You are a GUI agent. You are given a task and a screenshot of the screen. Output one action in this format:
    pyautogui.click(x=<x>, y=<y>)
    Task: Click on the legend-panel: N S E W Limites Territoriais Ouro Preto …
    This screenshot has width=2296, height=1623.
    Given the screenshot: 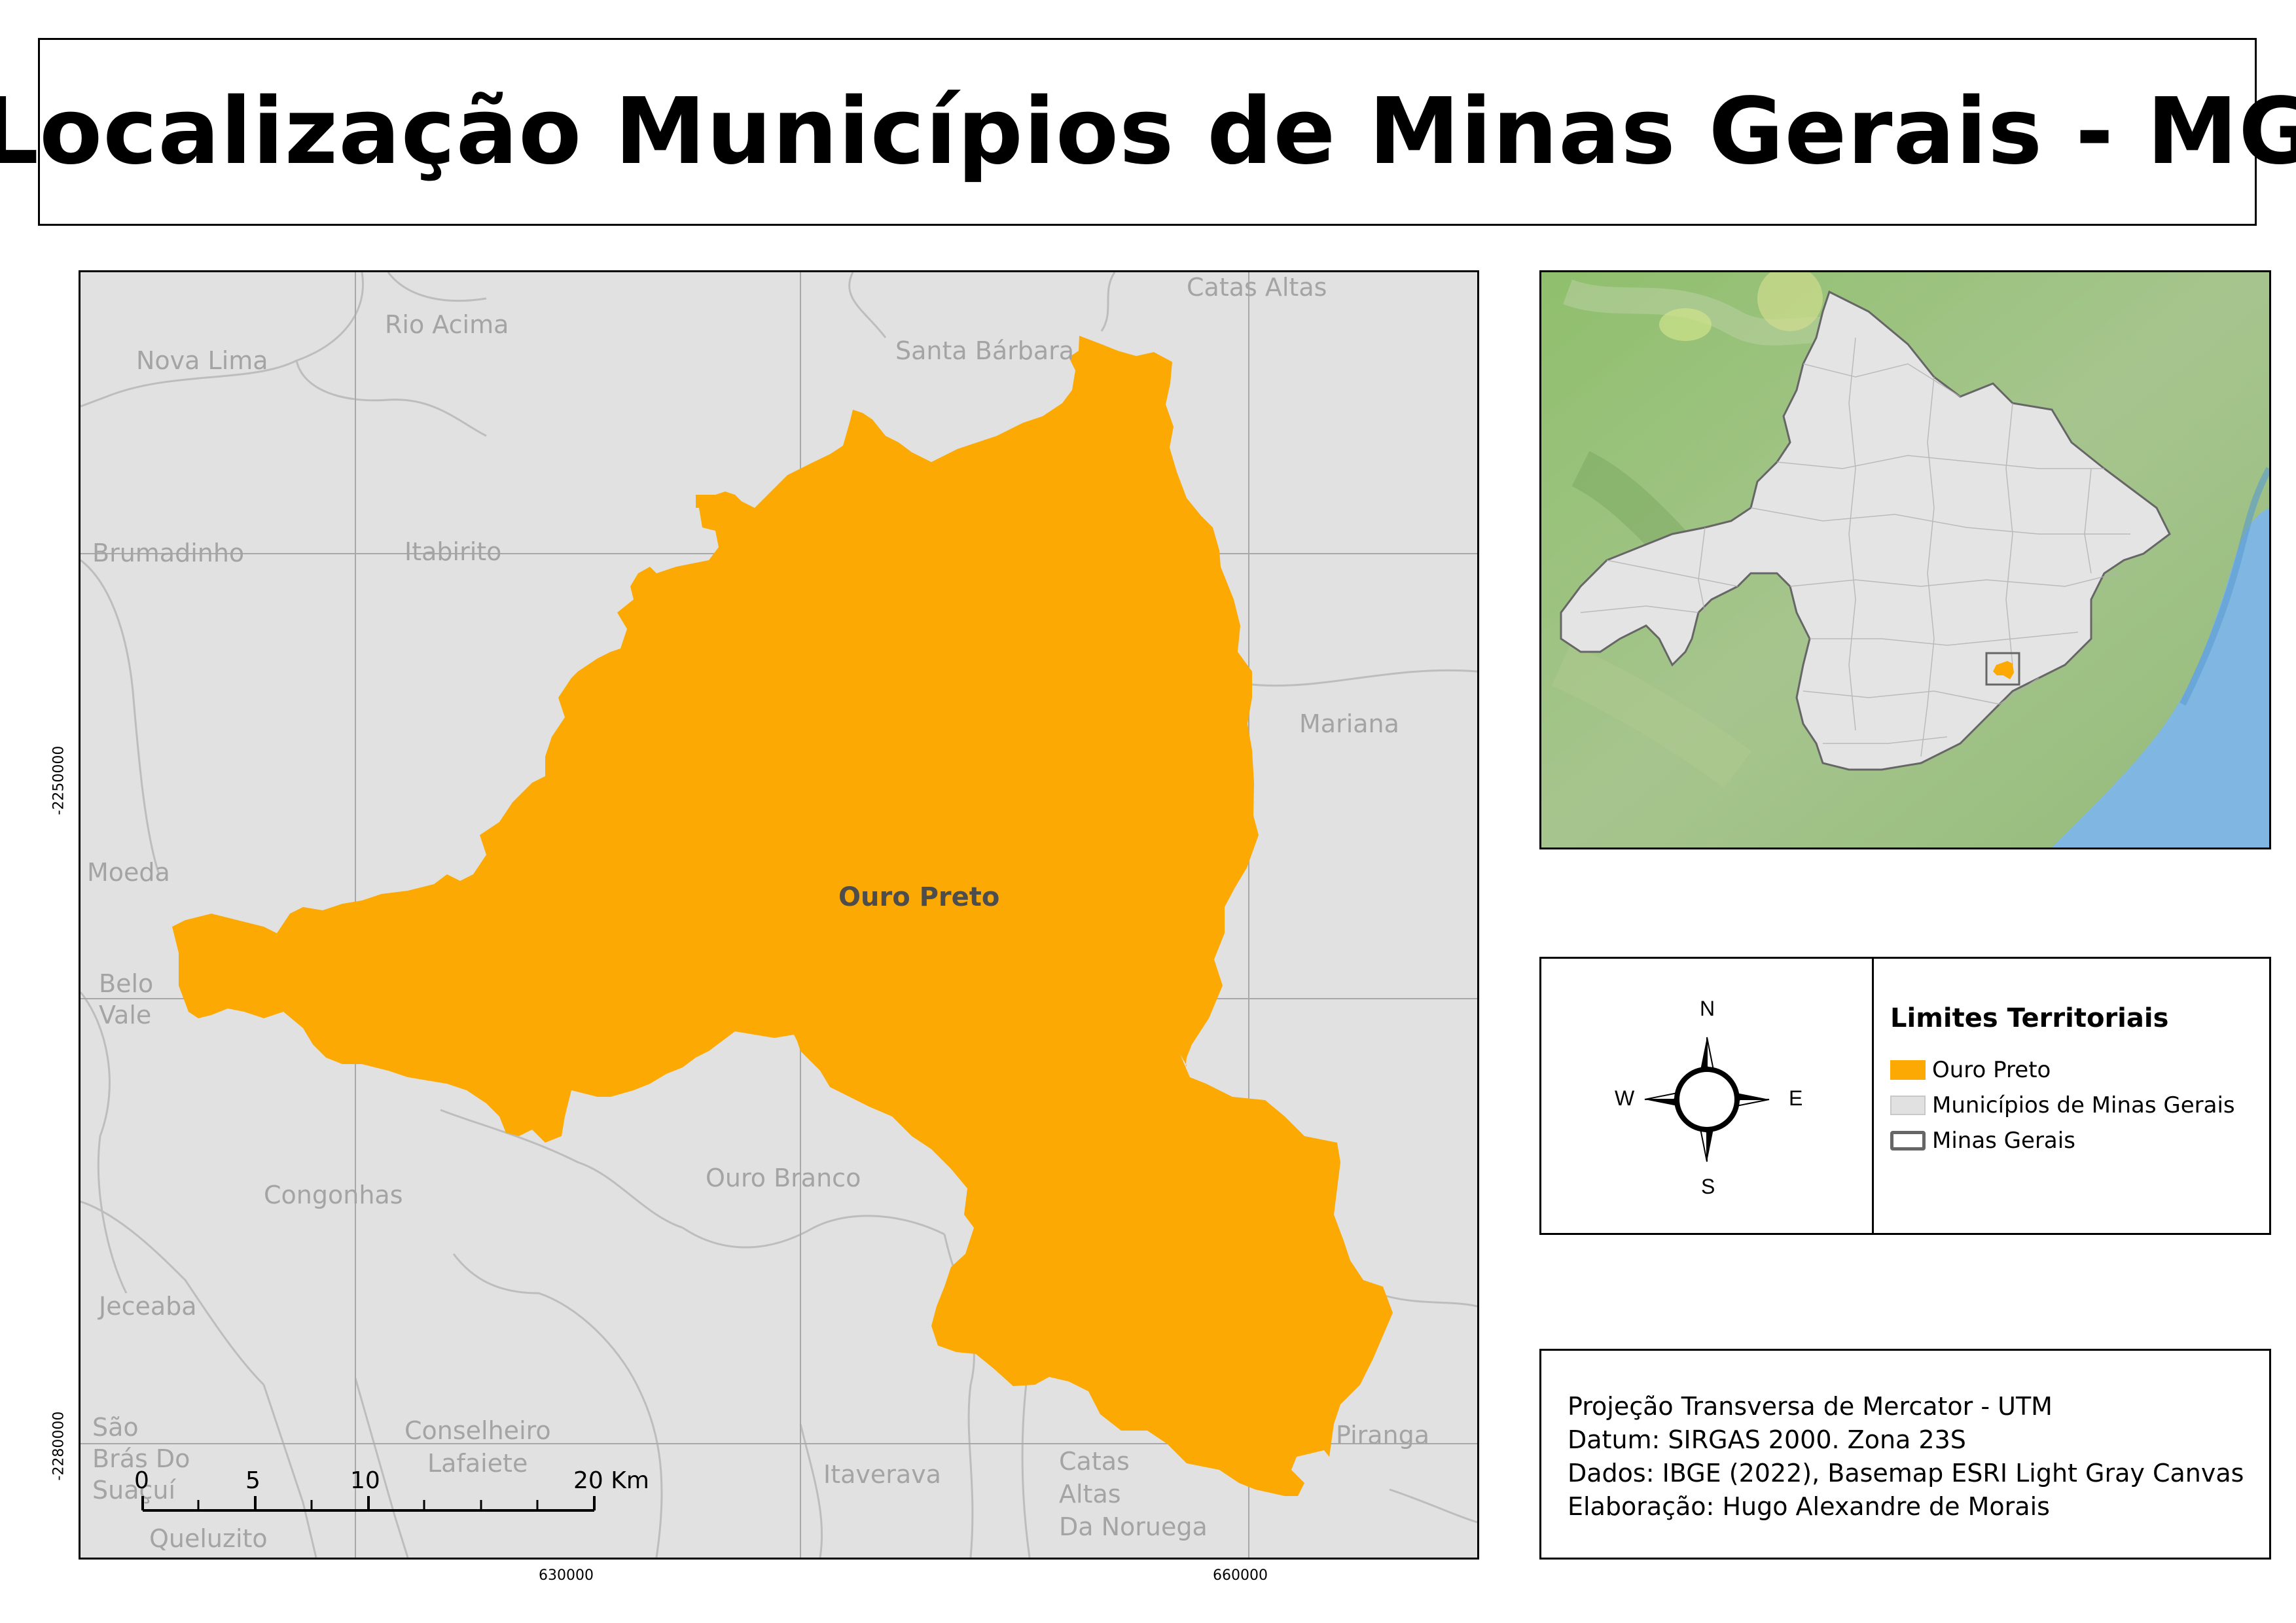 What is the action you would take?
    pyautogui.click(x=1905, y=1096)
    